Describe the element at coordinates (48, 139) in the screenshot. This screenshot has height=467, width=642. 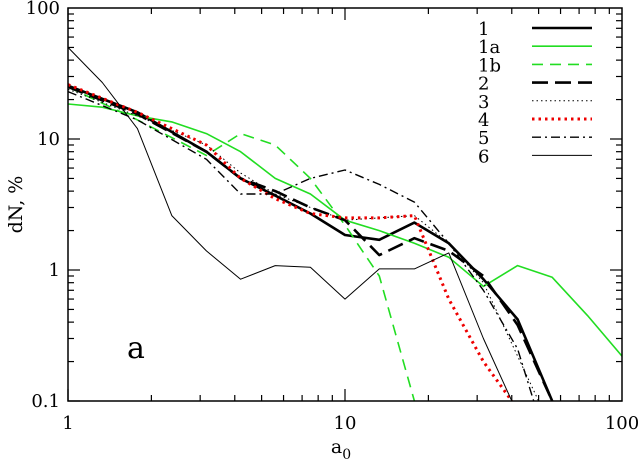
I see `y-tick-label: 10` at that location.